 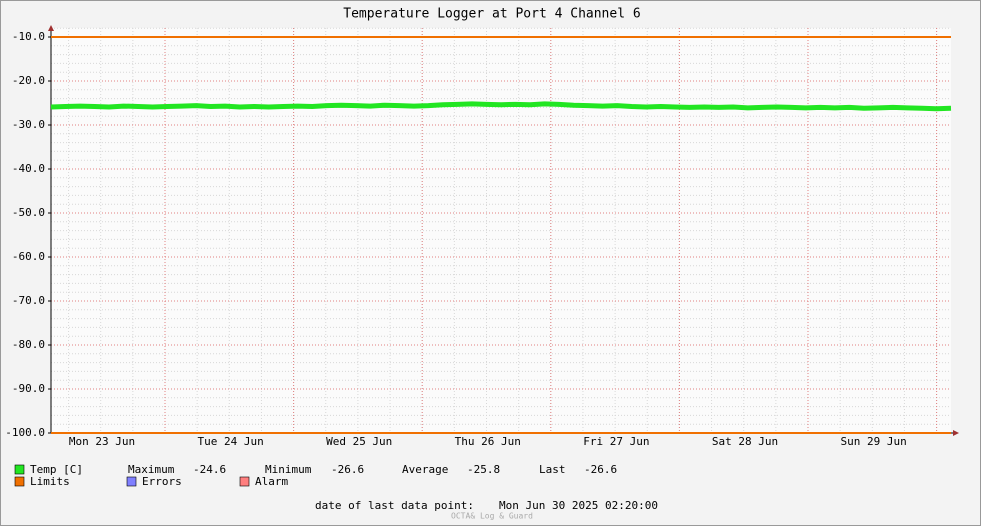 What do you see at coordinates (956, 433) in the screenshot?
I see `x-axis-arrow` at bounding box center [956, 433].